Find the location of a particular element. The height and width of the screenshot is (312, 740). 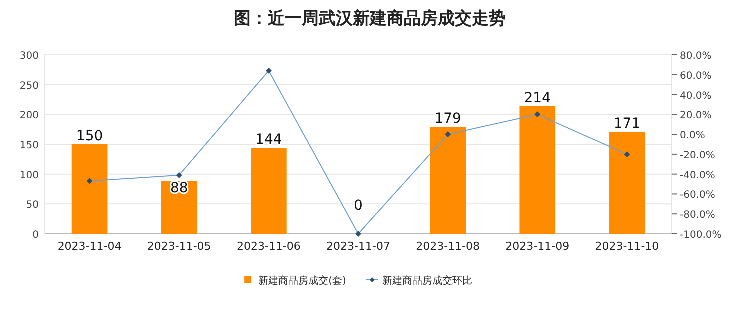

data-label: 171 is located at coordinates (627, 124).